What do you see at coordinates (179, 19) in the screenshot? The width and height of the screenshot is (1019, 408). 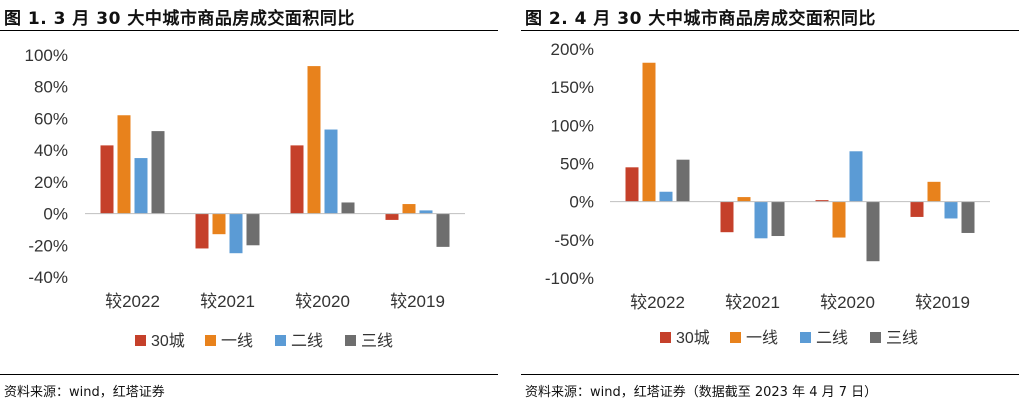 I see `figure-title: 图 1. 3 月 30 大中城市商品房成交面积同比` at bounding box center [179, 19].